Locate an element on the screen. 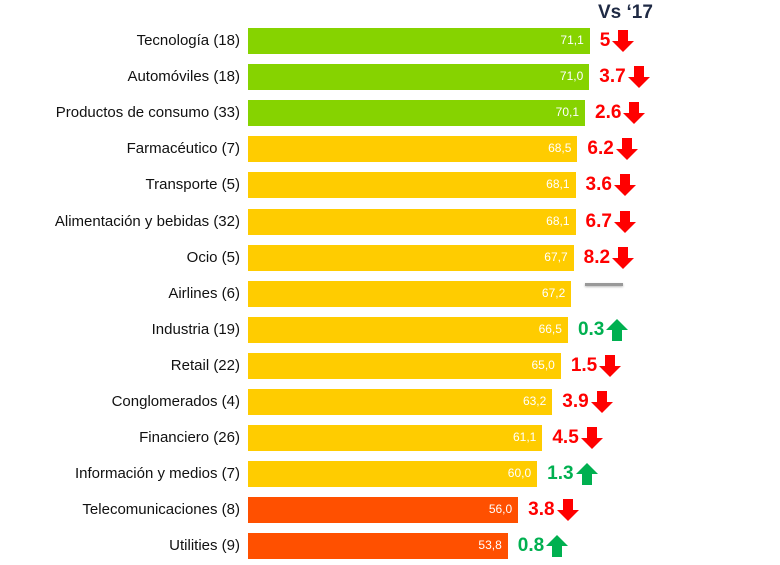  category-label: Industria (19) is located at coordinates (195, 329).